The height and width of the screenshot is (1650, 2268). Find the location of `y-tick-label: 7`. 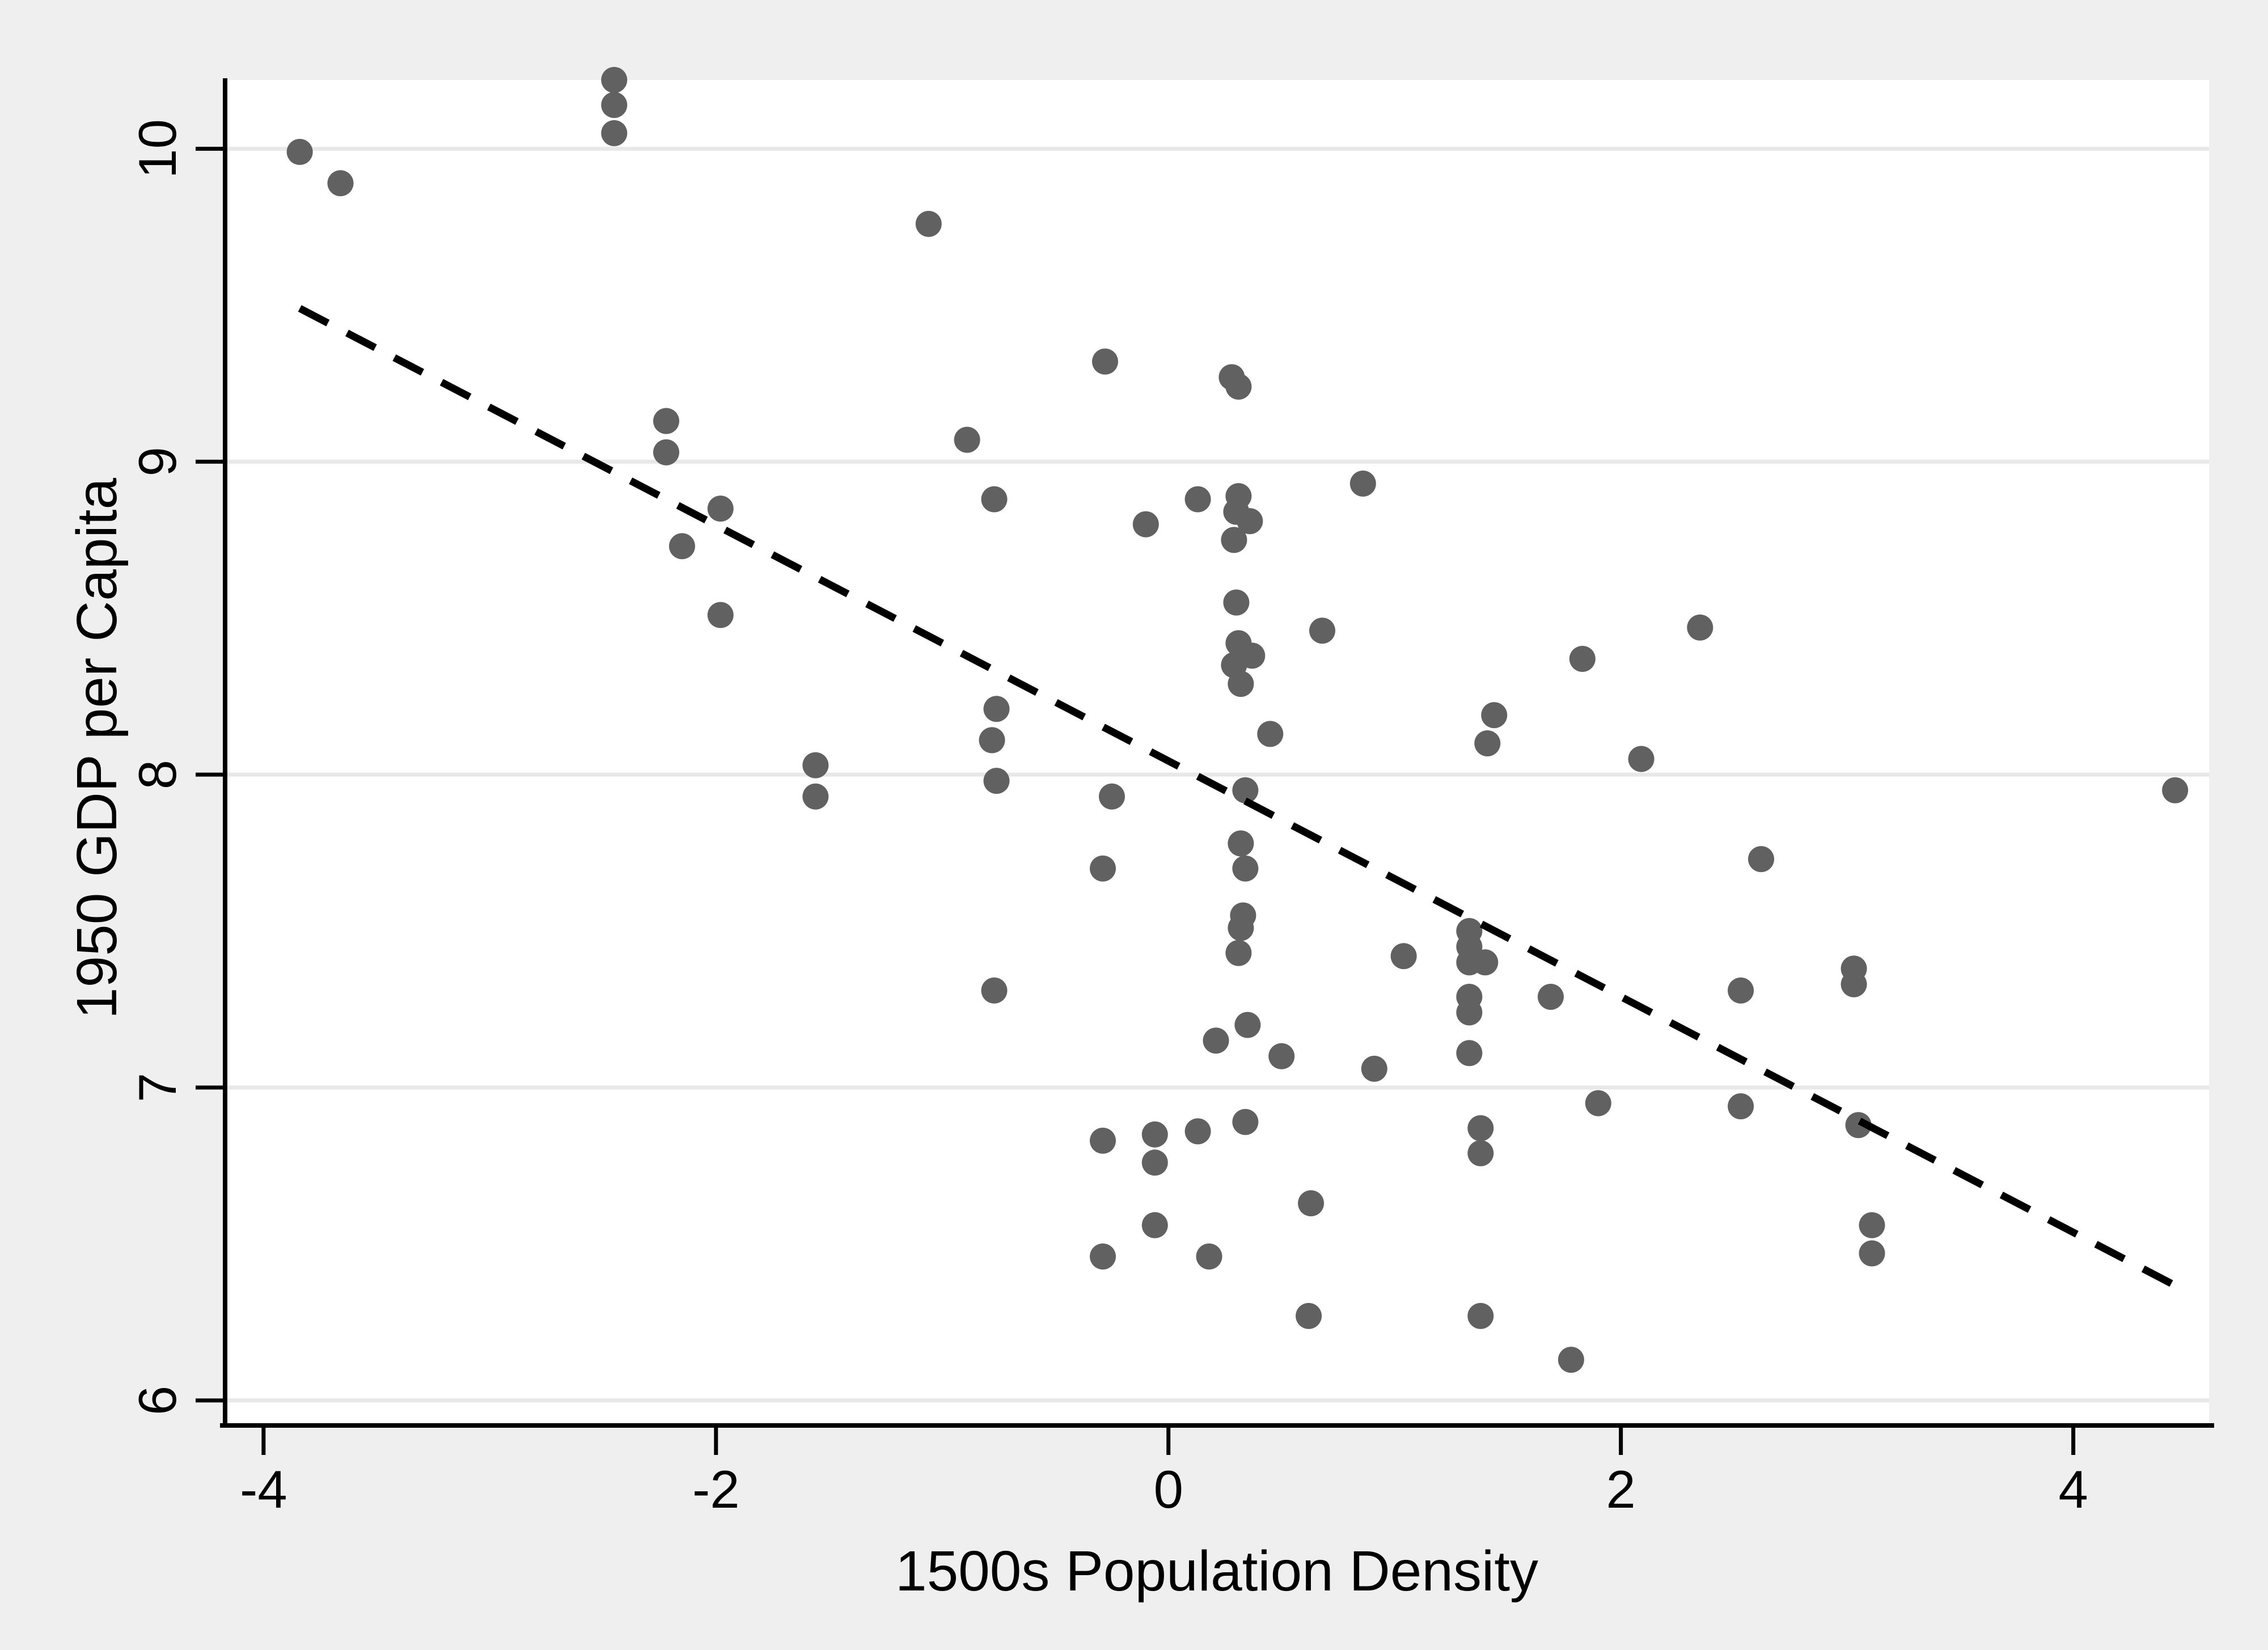

y-tick-label: 7 is located at coordinates (157, 1087).